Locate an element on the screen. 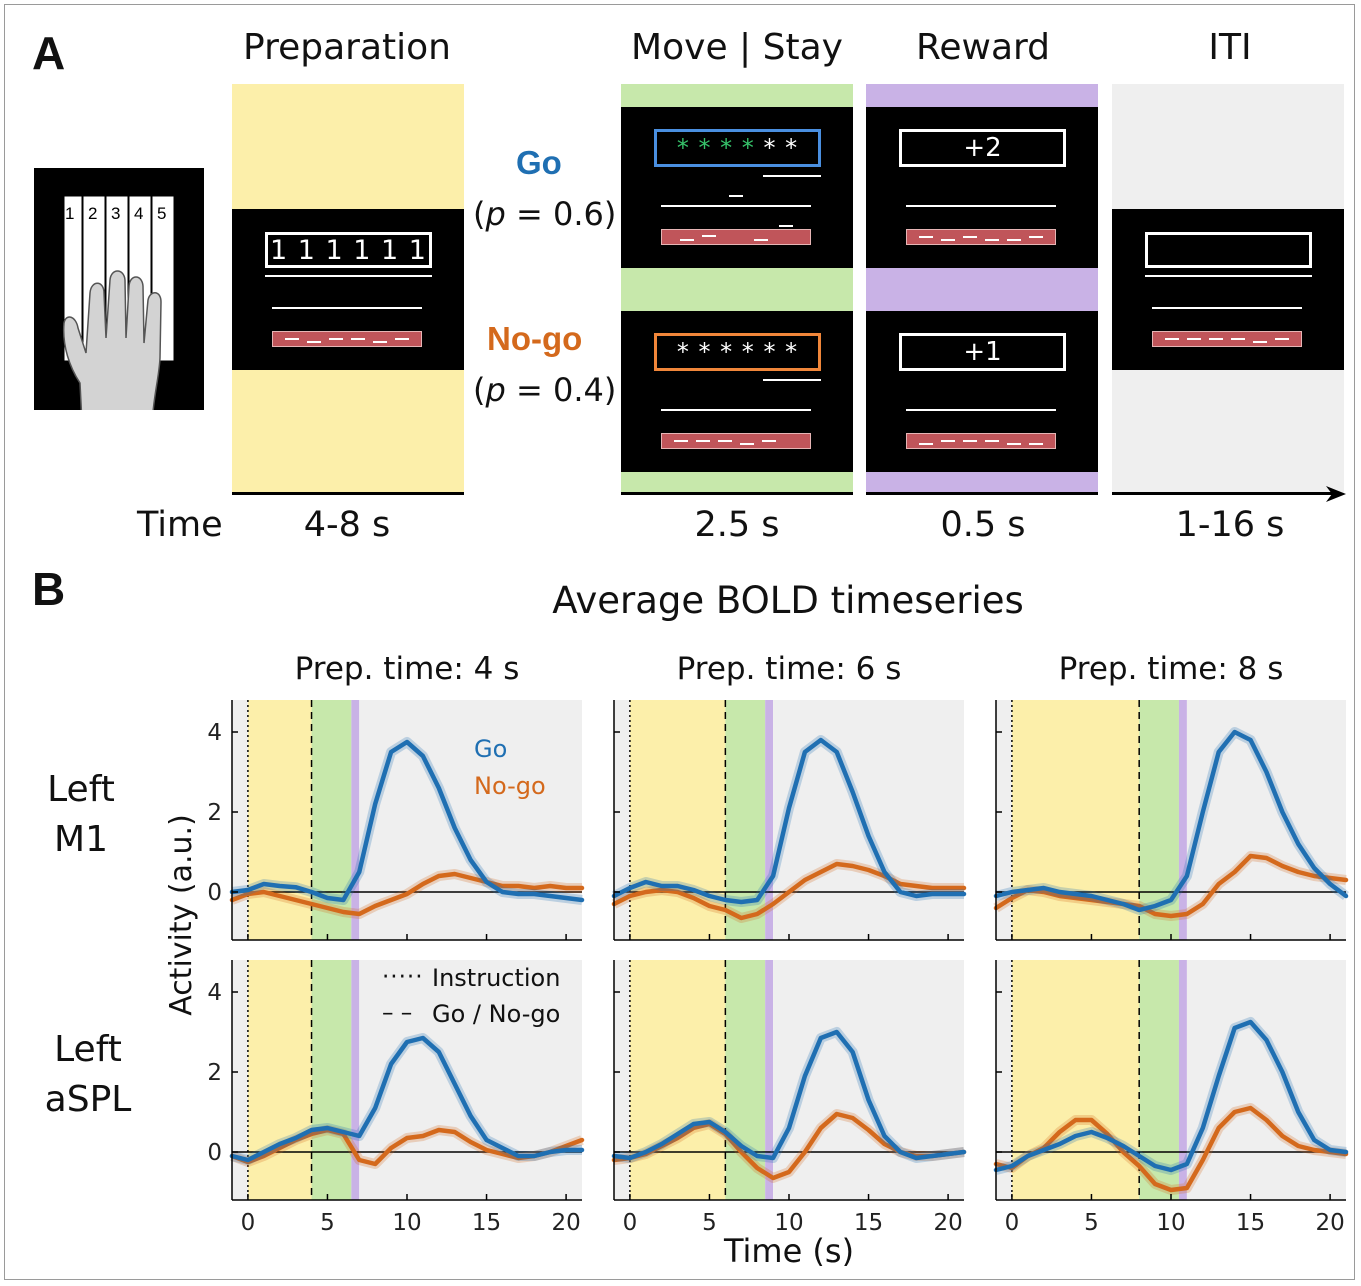 The height and width of the screenshot is (1286, 1361). phase-title-reward: Reward is located at coordinates (983, 47).